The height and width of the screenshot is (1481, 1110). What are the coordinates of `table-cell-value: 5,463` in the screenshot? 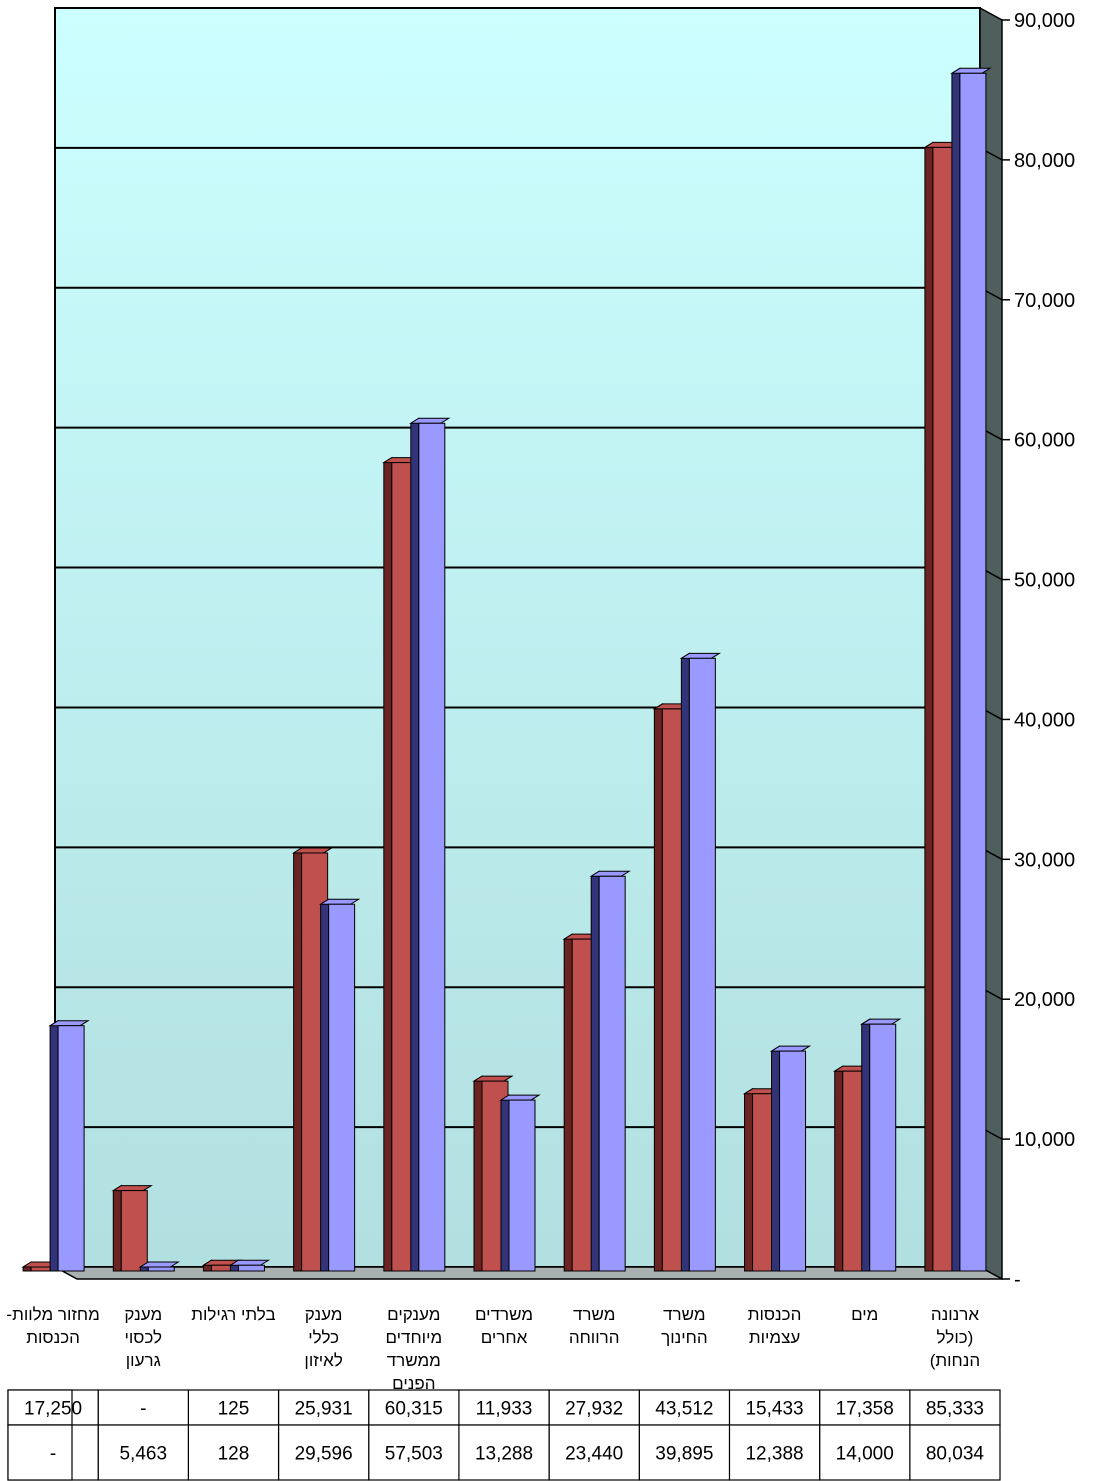 It's located at (143, 1454).